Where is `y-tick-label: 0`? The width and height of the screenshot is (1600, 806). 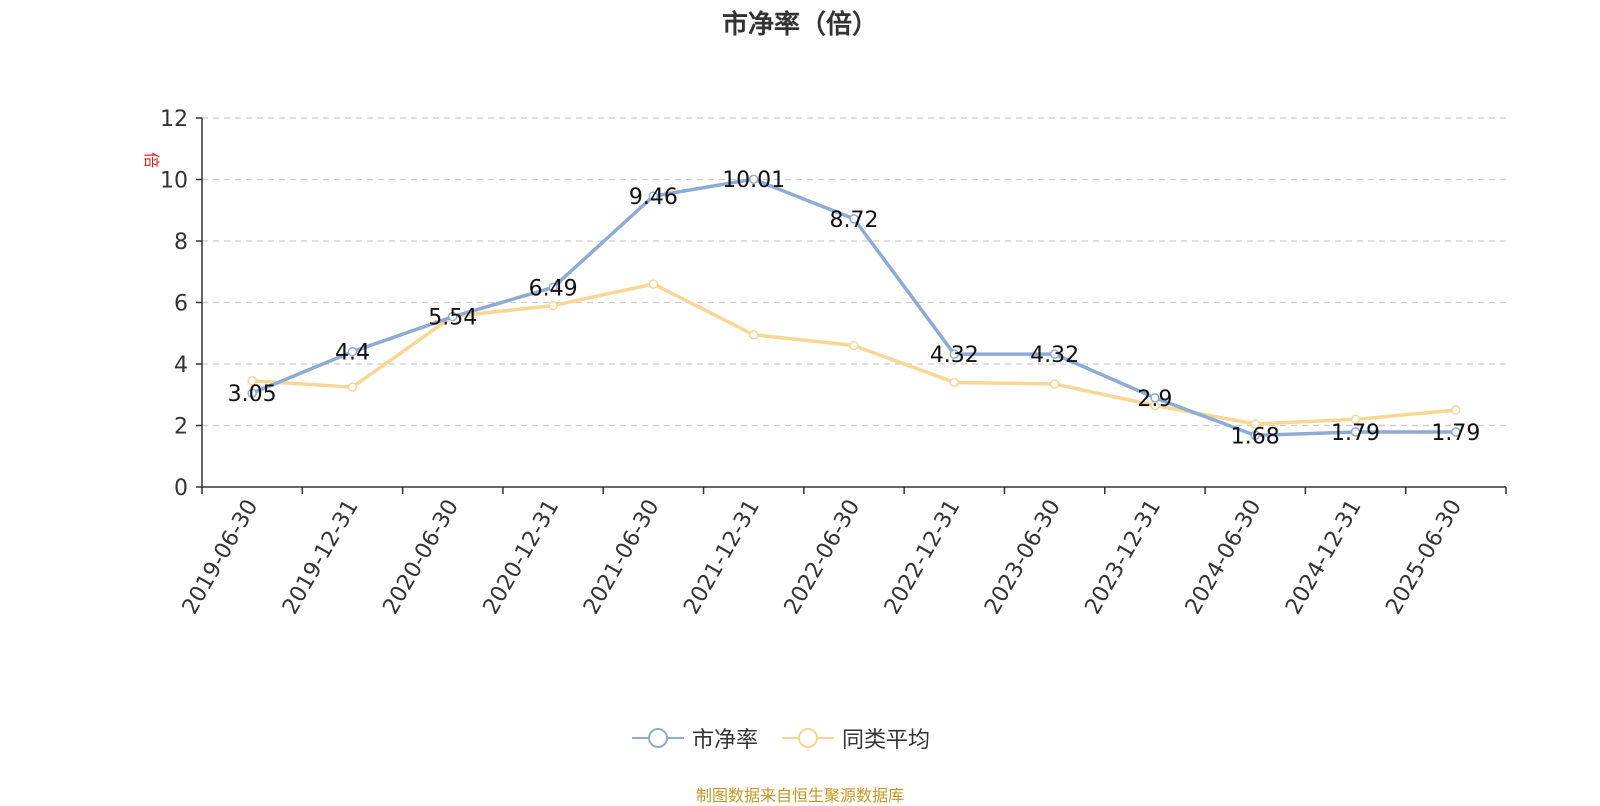
y-tick-label: 0 is located at coordinates (181, 488).